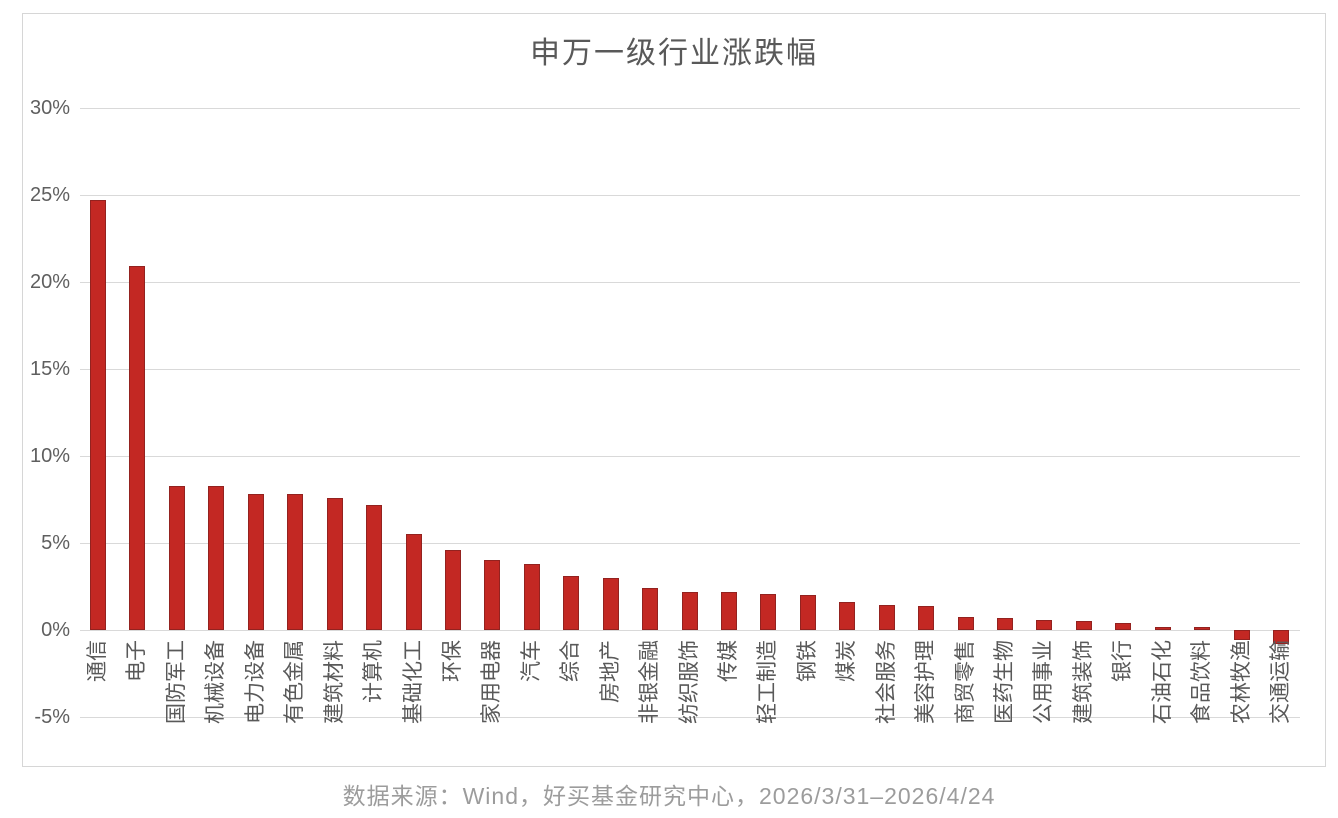  I want to click on x-axis-label: 非银金融, so click(650, 682).